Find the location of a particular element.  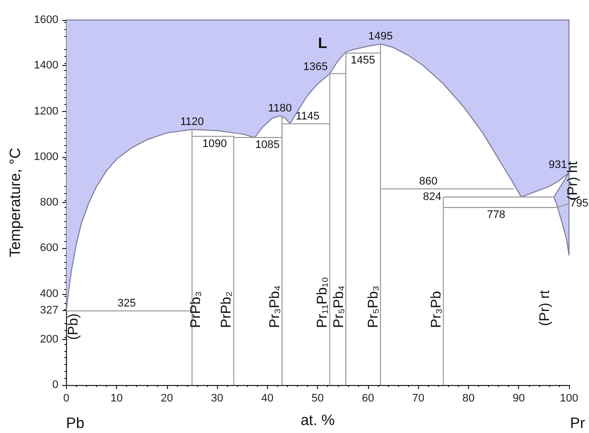

y-tick-label: 800 is located at coordinates (49, 202).